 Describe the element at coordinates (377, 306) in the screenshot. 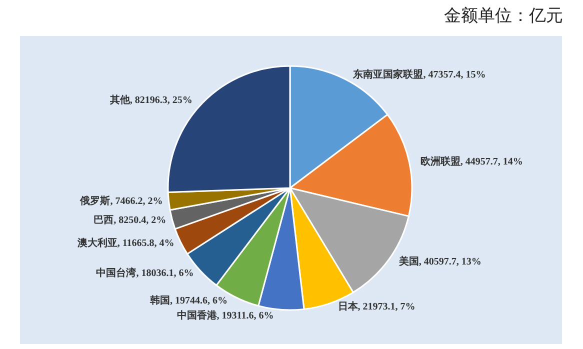

I see `slice-label: 日本, 21973.1, 7%` at that location.